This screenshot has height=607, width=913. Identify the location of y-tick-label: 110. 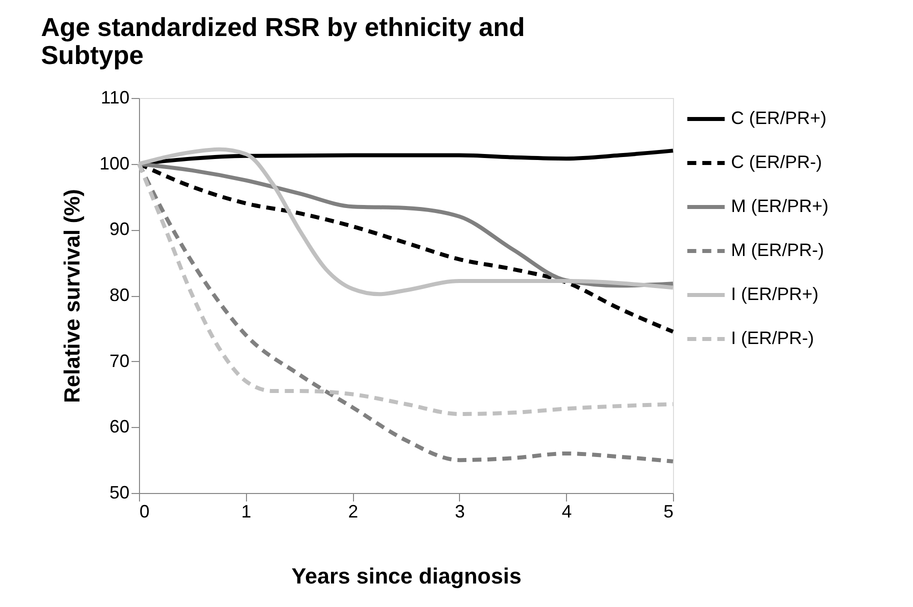
(115, 98).